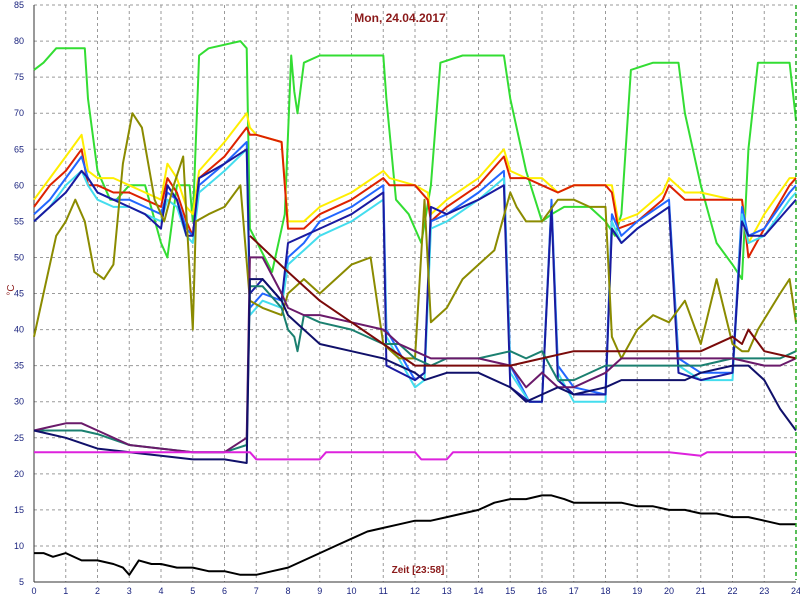 Image resolution: width=800 pixels, height=600 pixels. Describe the element at coordinates (19, 546) in the screenshot. I see `y-tick-label-10: 10` at that location.